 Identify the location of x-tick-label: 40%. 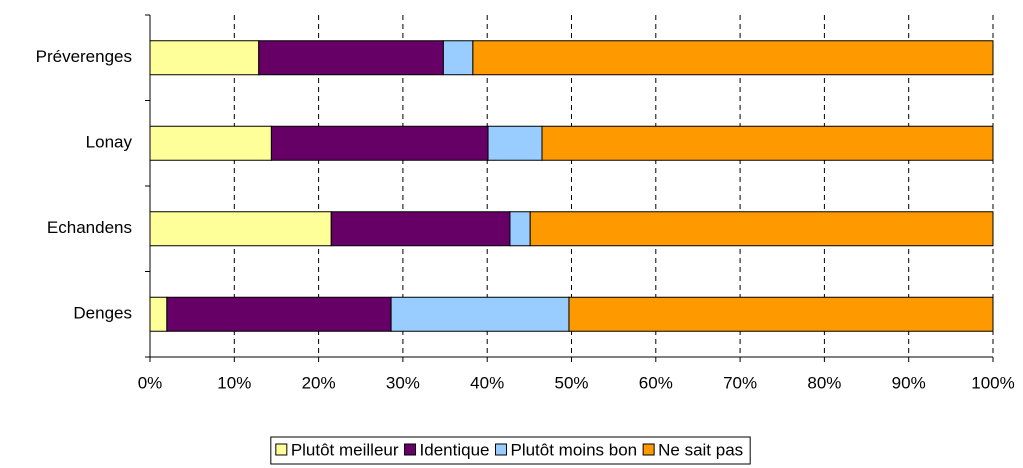
(487, 382).